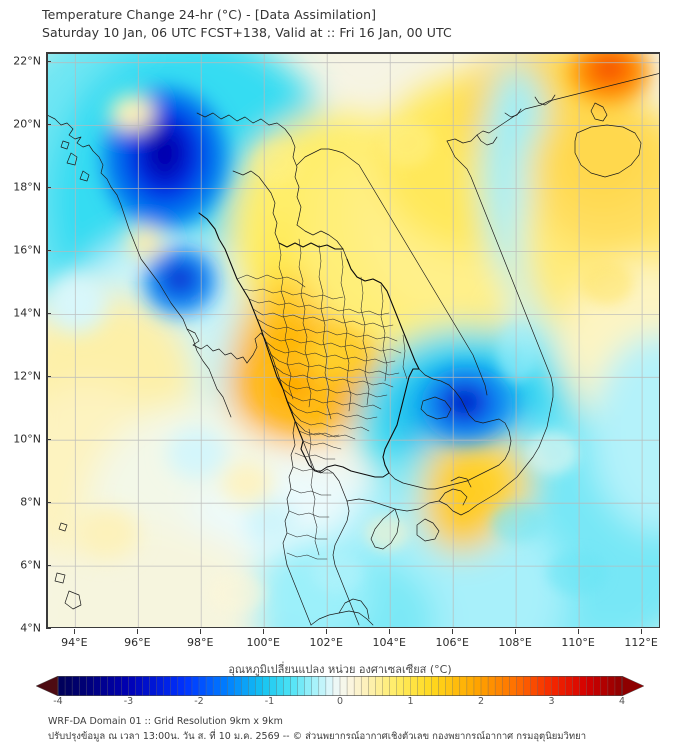  I want to click on x-tick-label: 100°E, so click(263, 642).